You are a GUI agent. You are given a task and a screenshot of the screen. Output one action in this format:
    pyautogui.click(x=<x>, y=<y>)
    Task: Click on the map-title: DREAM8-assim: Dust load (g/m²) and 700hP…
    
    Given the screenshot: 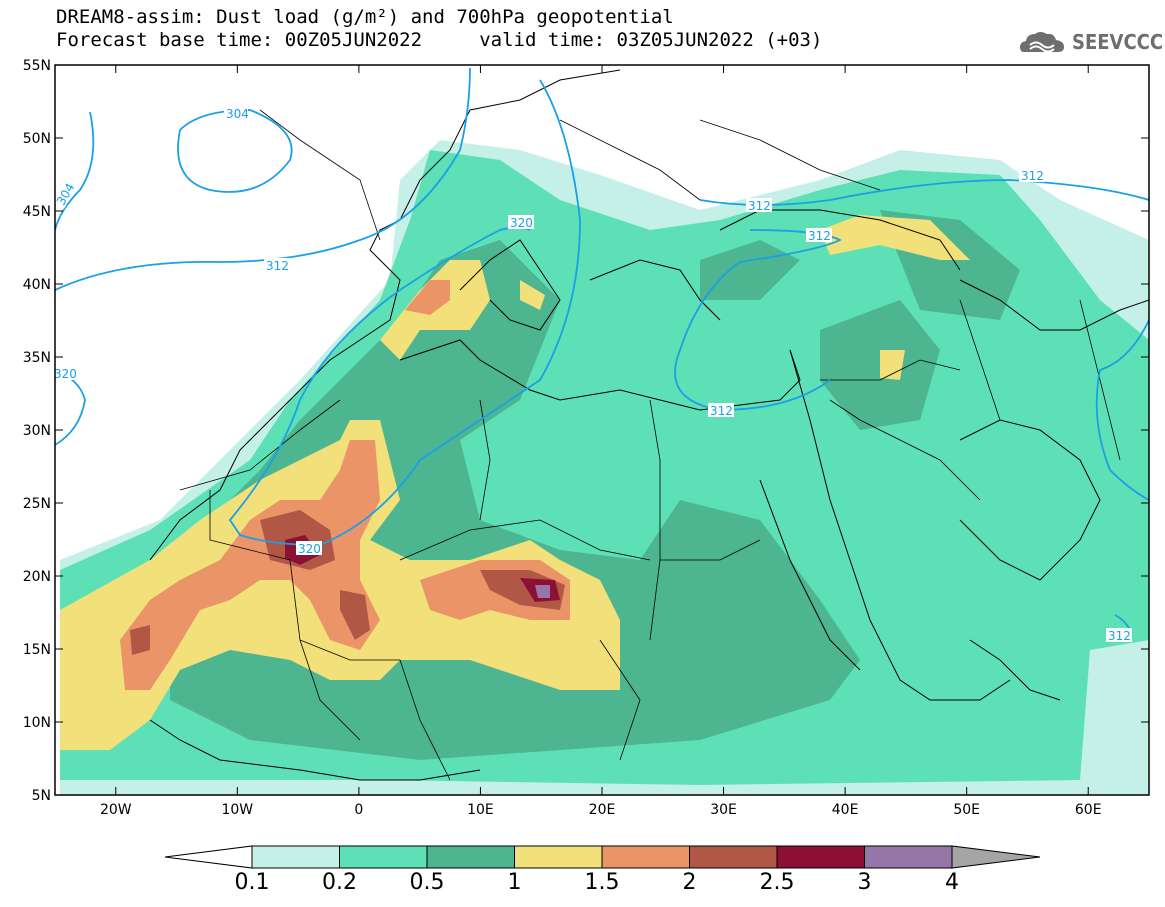 What is the action you would take?
    pyautogui.click(x=365, y=17)
    